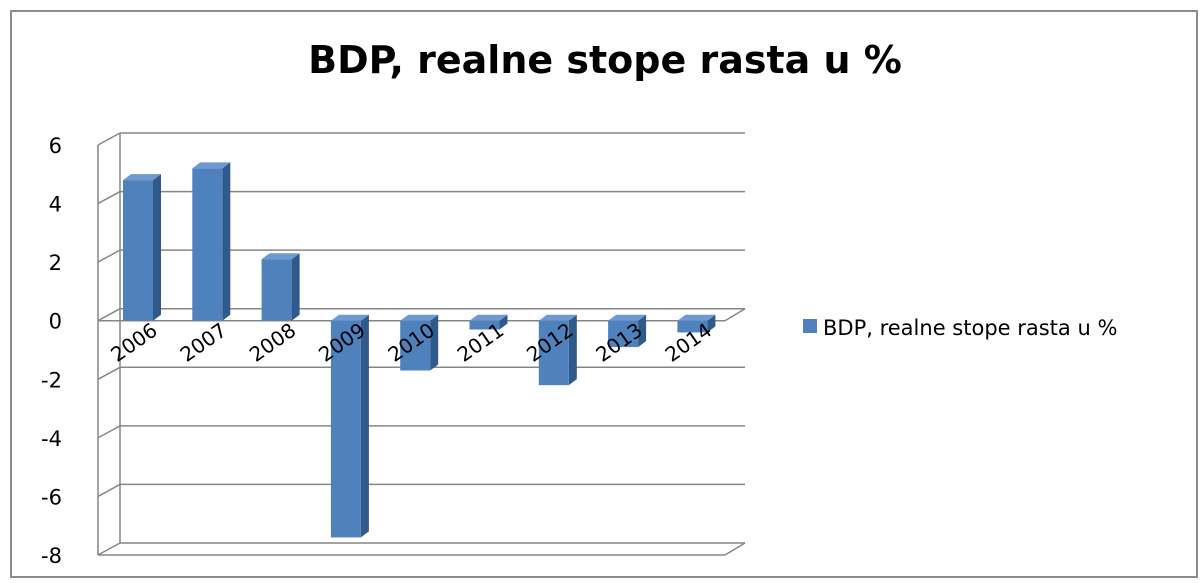 The height and width of the screenshot is (583, 1204). What do you see at coordinates (51, 497) in the screenshot?
I see `y-tick-label: -6` at bounding box center [51, 497].